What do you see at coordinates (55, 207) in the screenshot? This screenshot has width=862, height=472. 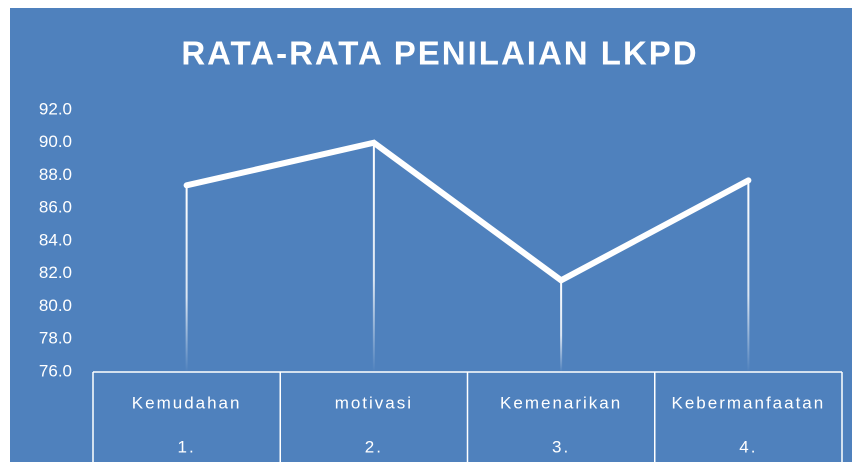 I see `y-tick-label: 86.0` at bounding box center [55, 207].